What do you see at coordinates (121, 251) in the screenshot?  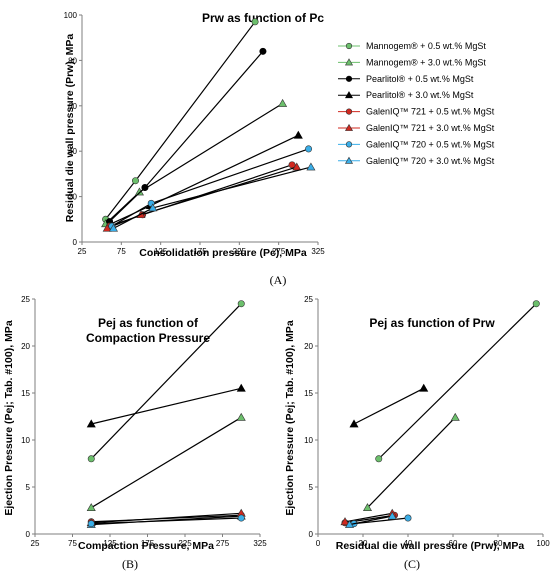 I see `chart-a-x-tick-label: 75` at bounding box center [121, 251].